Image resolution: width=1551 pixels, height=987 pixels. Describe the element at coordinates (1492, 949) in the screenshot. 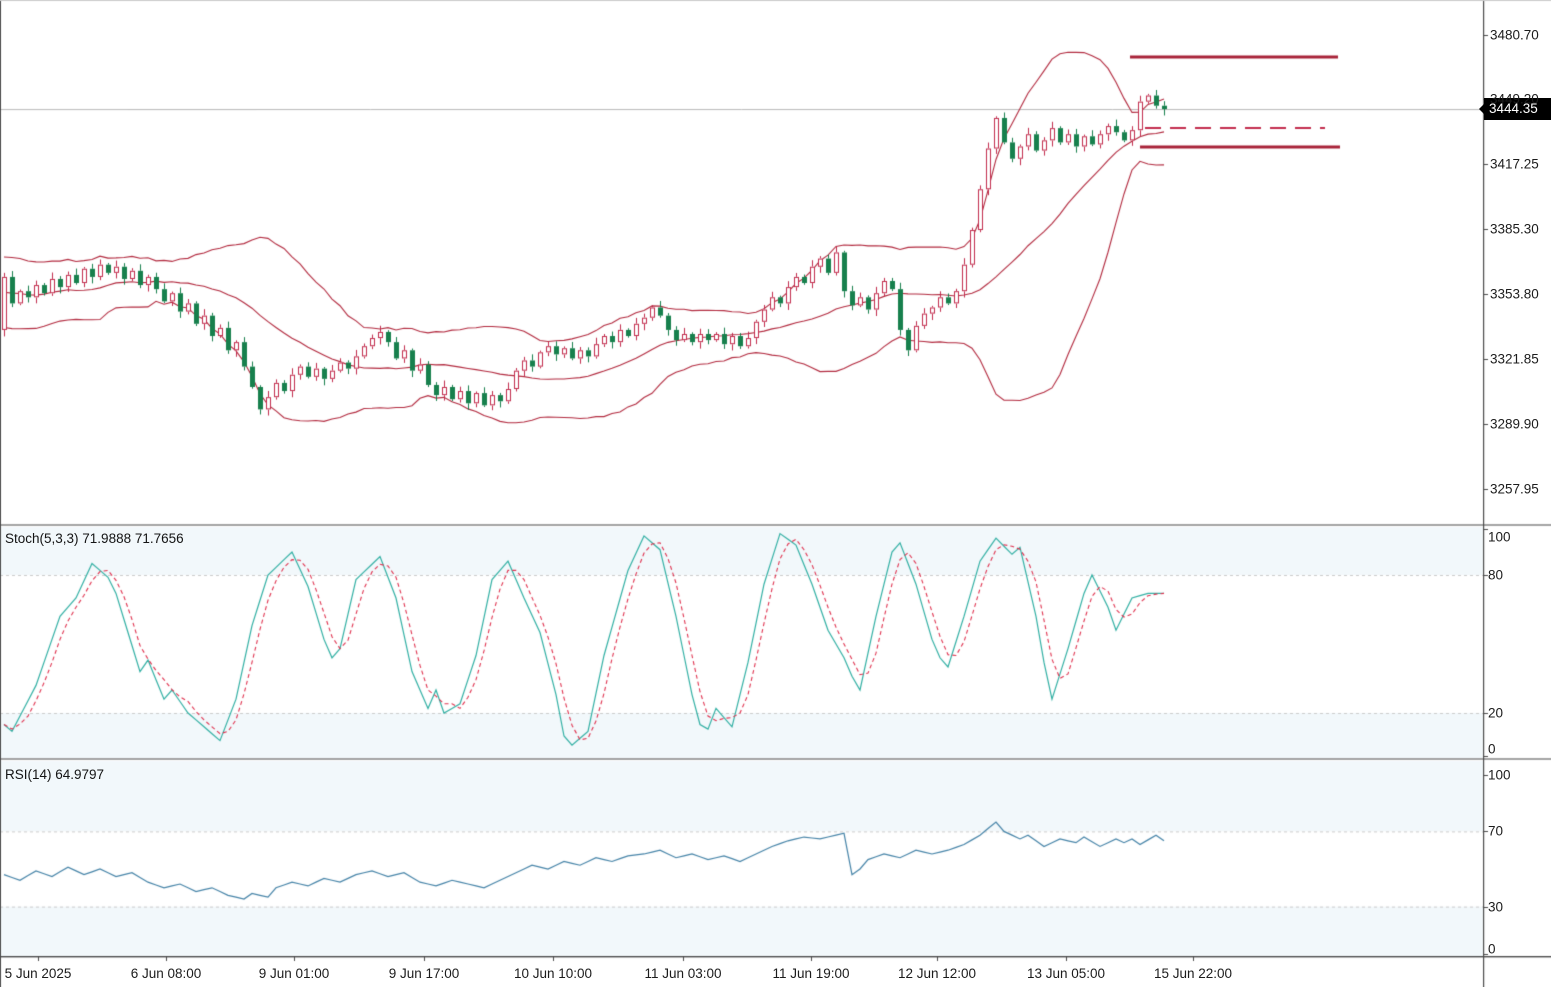

I see `rsi-axis-label: 0` at that location.